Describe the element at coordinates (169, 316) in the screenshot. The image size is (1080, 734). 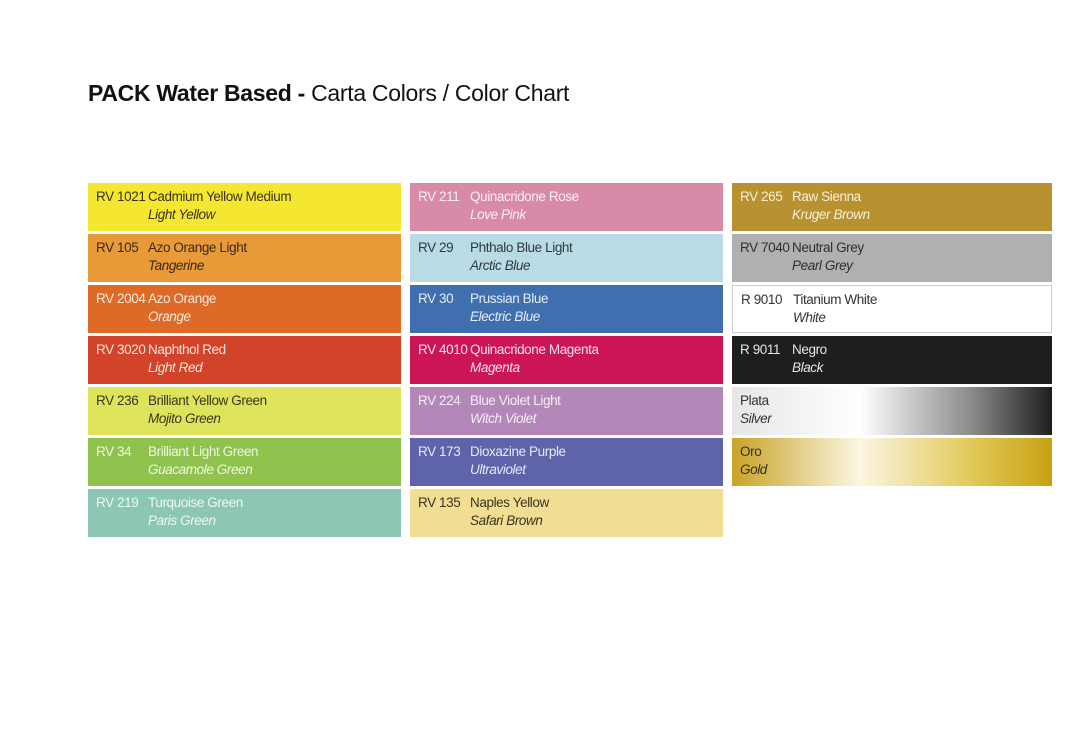
I see `swatch-alias: Orange` at that location.